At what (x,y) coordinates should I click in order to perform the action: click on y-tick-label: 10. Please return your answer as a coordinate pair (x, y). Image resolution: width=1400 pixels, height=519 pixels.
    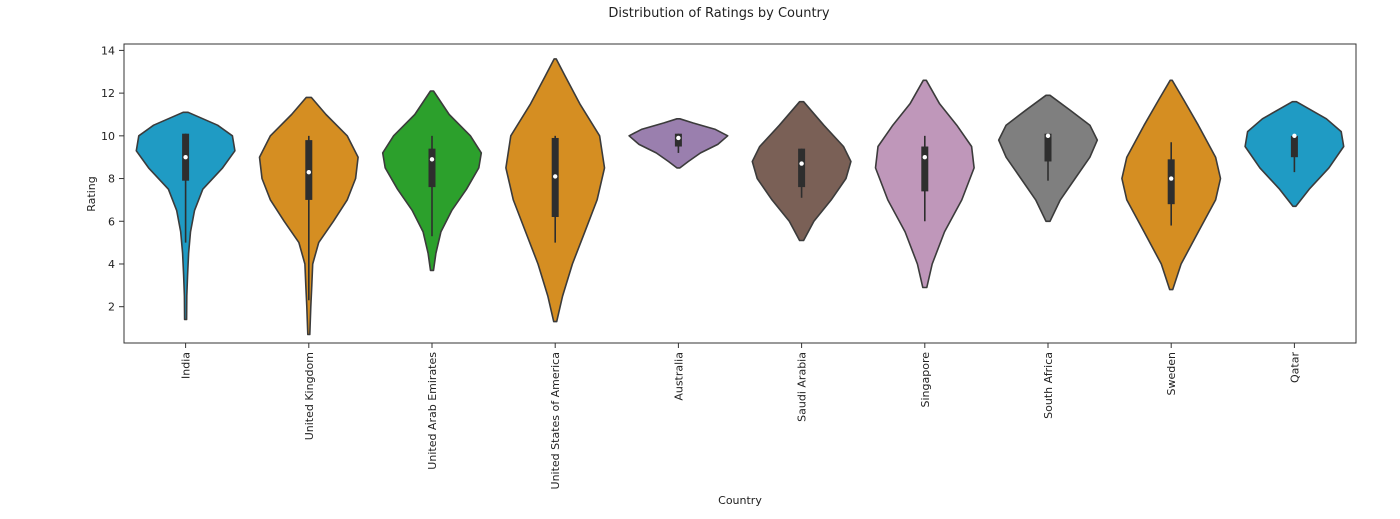
    Looking at the image, I should click on (108, 136).